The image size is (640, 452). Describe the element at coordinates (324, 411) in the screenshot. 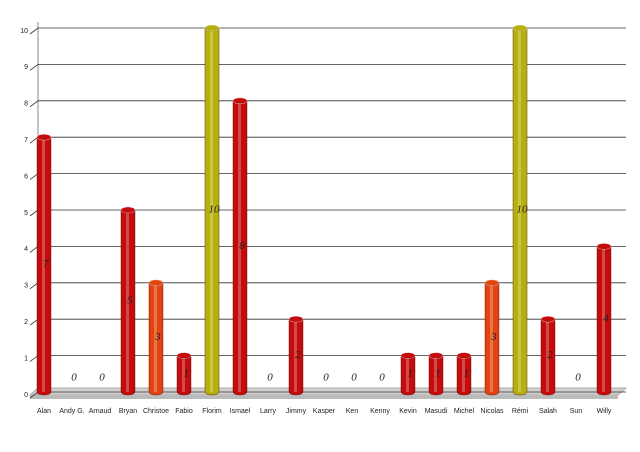

I see `x-tick-label: Kasper` at that location.